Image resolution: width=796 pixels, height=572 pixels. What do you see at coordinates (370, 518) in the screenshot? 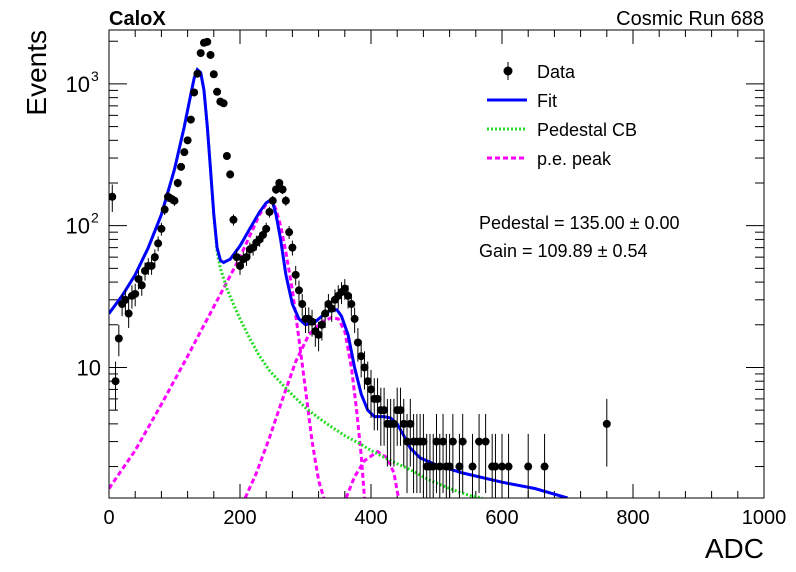
I see `x-tick-label: 400` at bounding box center [370, 518].